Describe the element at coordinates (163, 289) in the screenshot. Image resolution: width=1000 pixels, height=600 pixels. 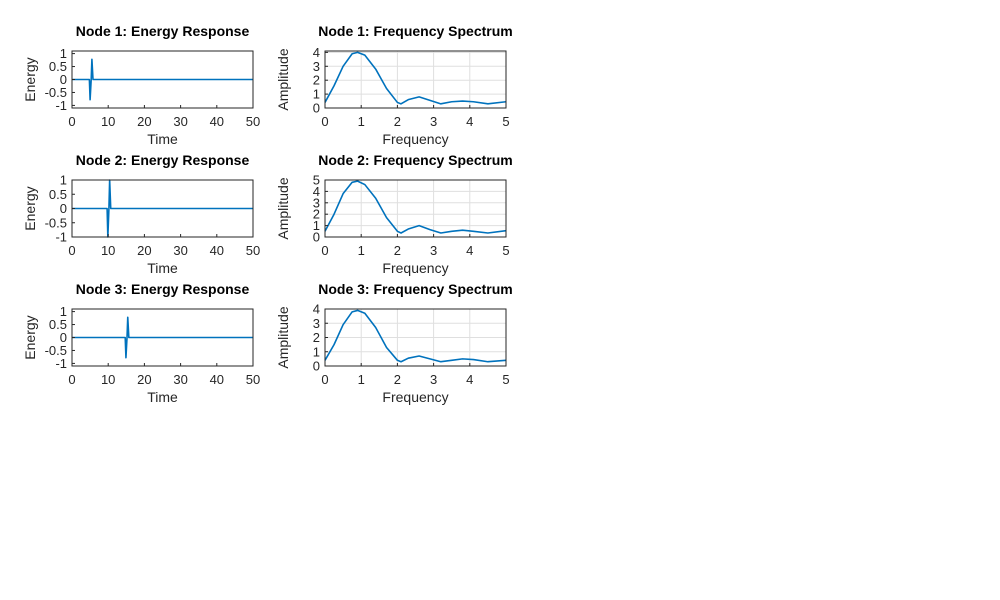
I see `plot-title: Node 3: Energy Response` at that location.